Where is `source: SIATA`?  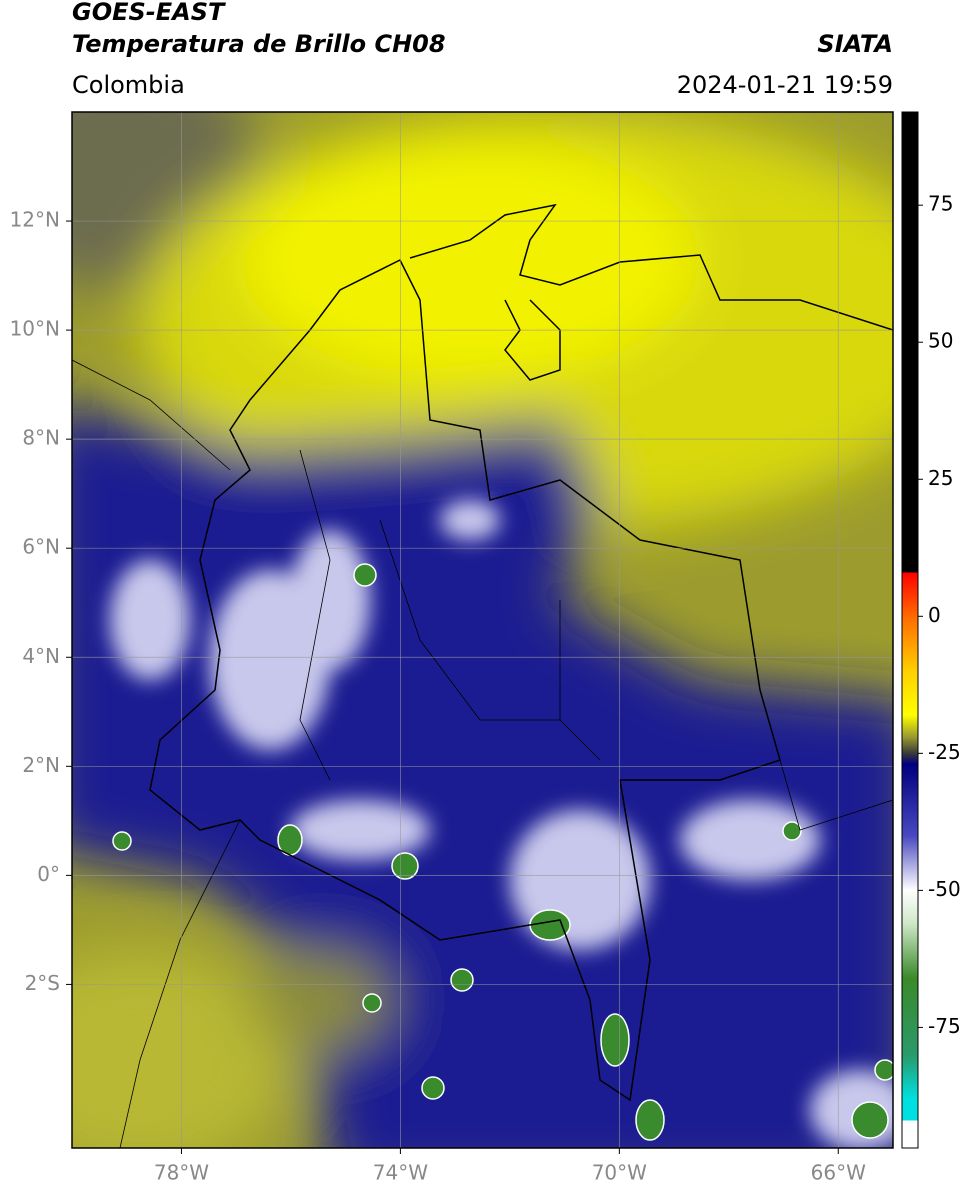 source: SIATA is located at coordinates (855, 44).